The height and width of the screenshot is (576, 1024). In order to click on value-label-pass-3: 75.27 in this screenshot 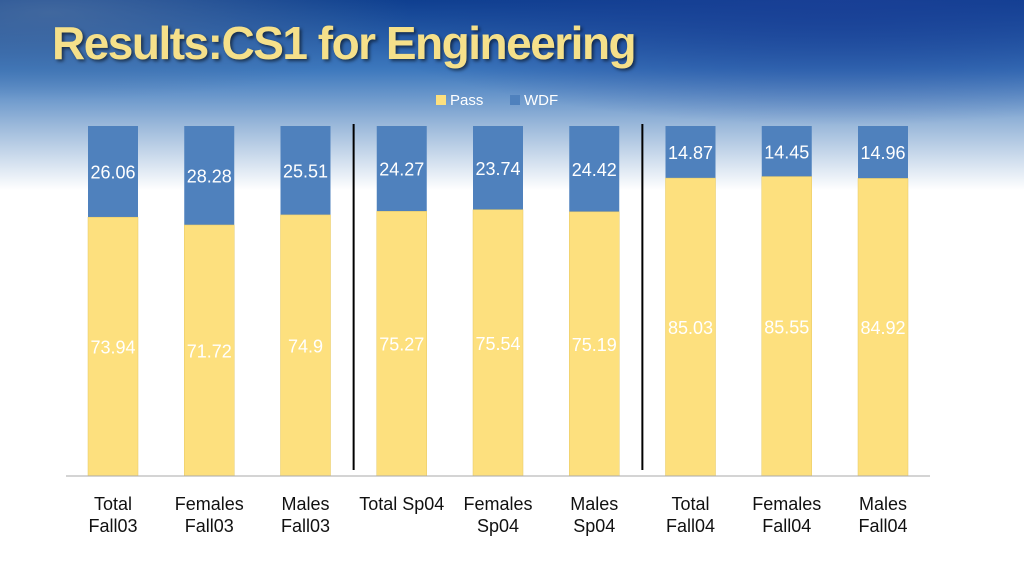, I will do `click(401, 345)`.